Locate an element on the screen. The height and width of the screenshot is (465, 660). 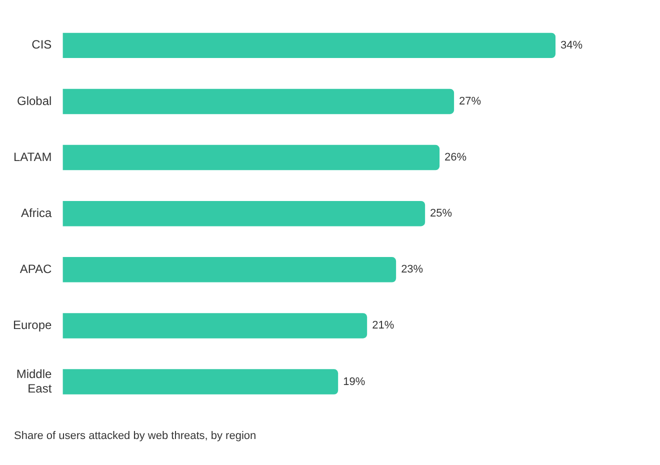
y-tick-label: LATAM is located at coordinates (32, 157).